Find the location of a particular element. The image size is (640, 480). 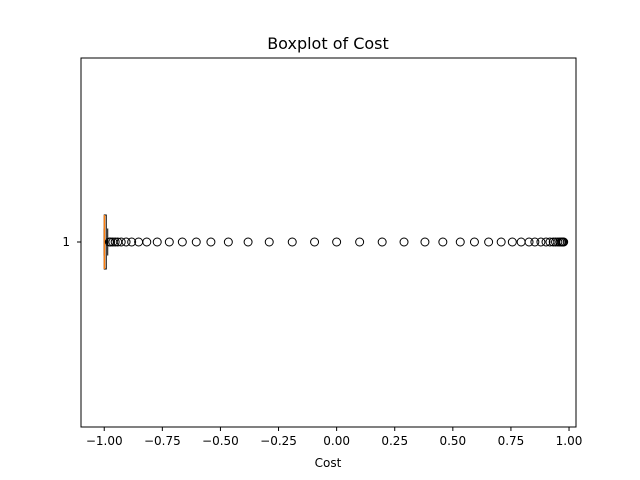

x-tick-label: 0.25 is located at coordinates (394, 441).